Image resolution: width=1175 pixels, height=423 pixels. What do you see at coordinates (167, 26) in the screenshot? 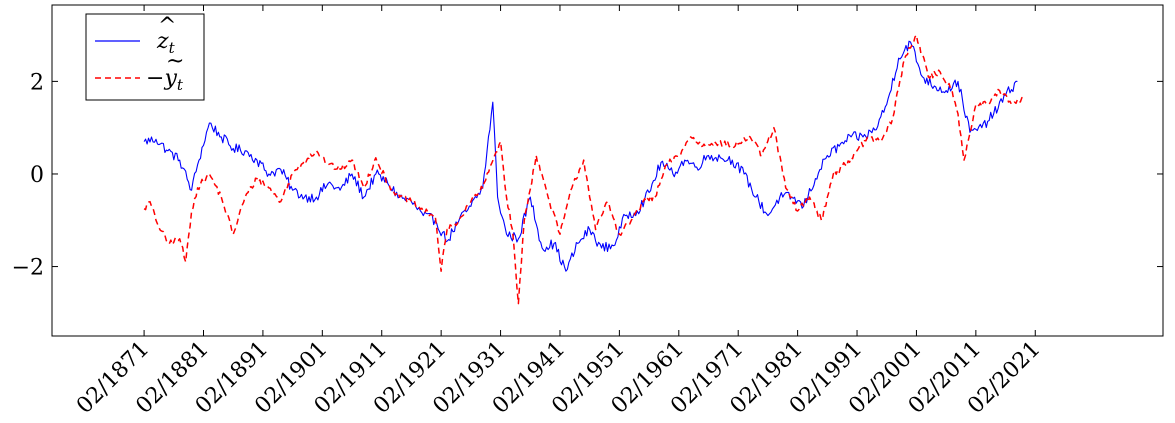
I see `legend-label-z-accent: ^` at bounding box center [167, 26].